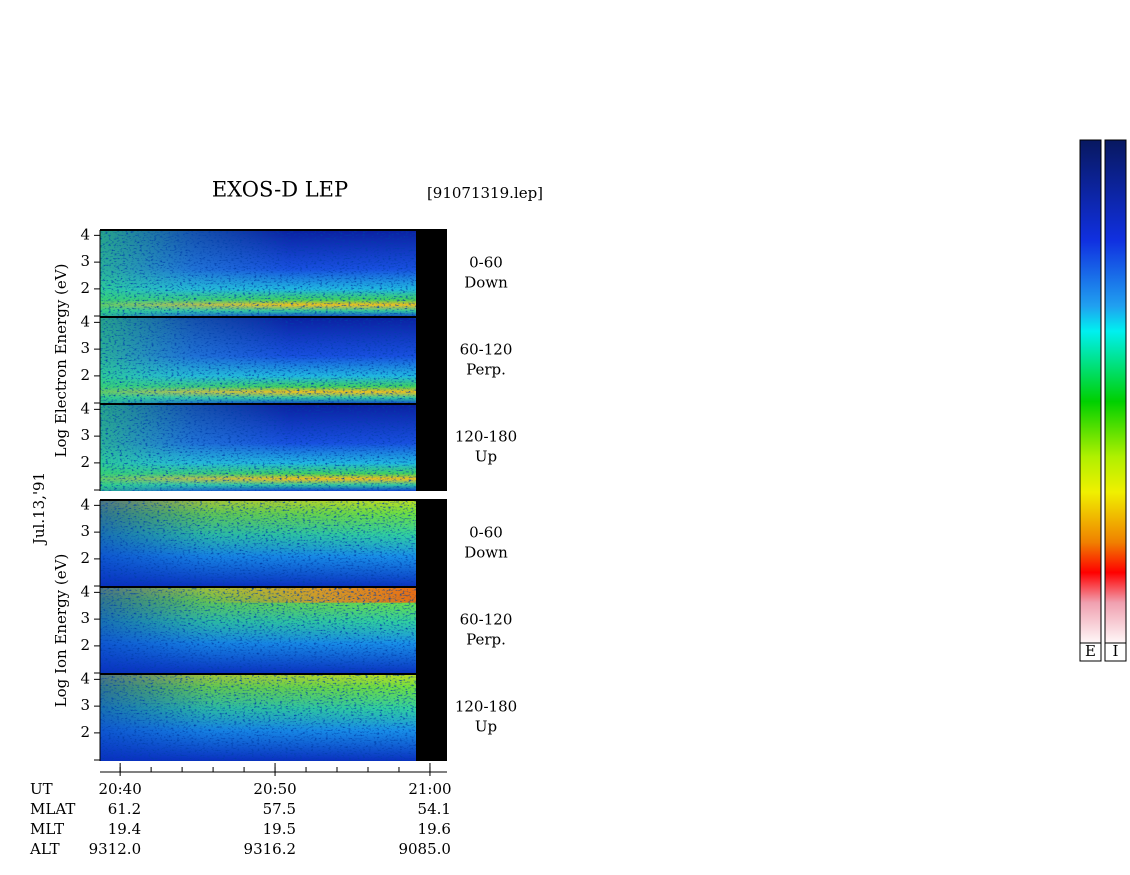 This screenshot has width=1130, height=875. I want to click on ephemeris-name: MLT, so click(47, 829).